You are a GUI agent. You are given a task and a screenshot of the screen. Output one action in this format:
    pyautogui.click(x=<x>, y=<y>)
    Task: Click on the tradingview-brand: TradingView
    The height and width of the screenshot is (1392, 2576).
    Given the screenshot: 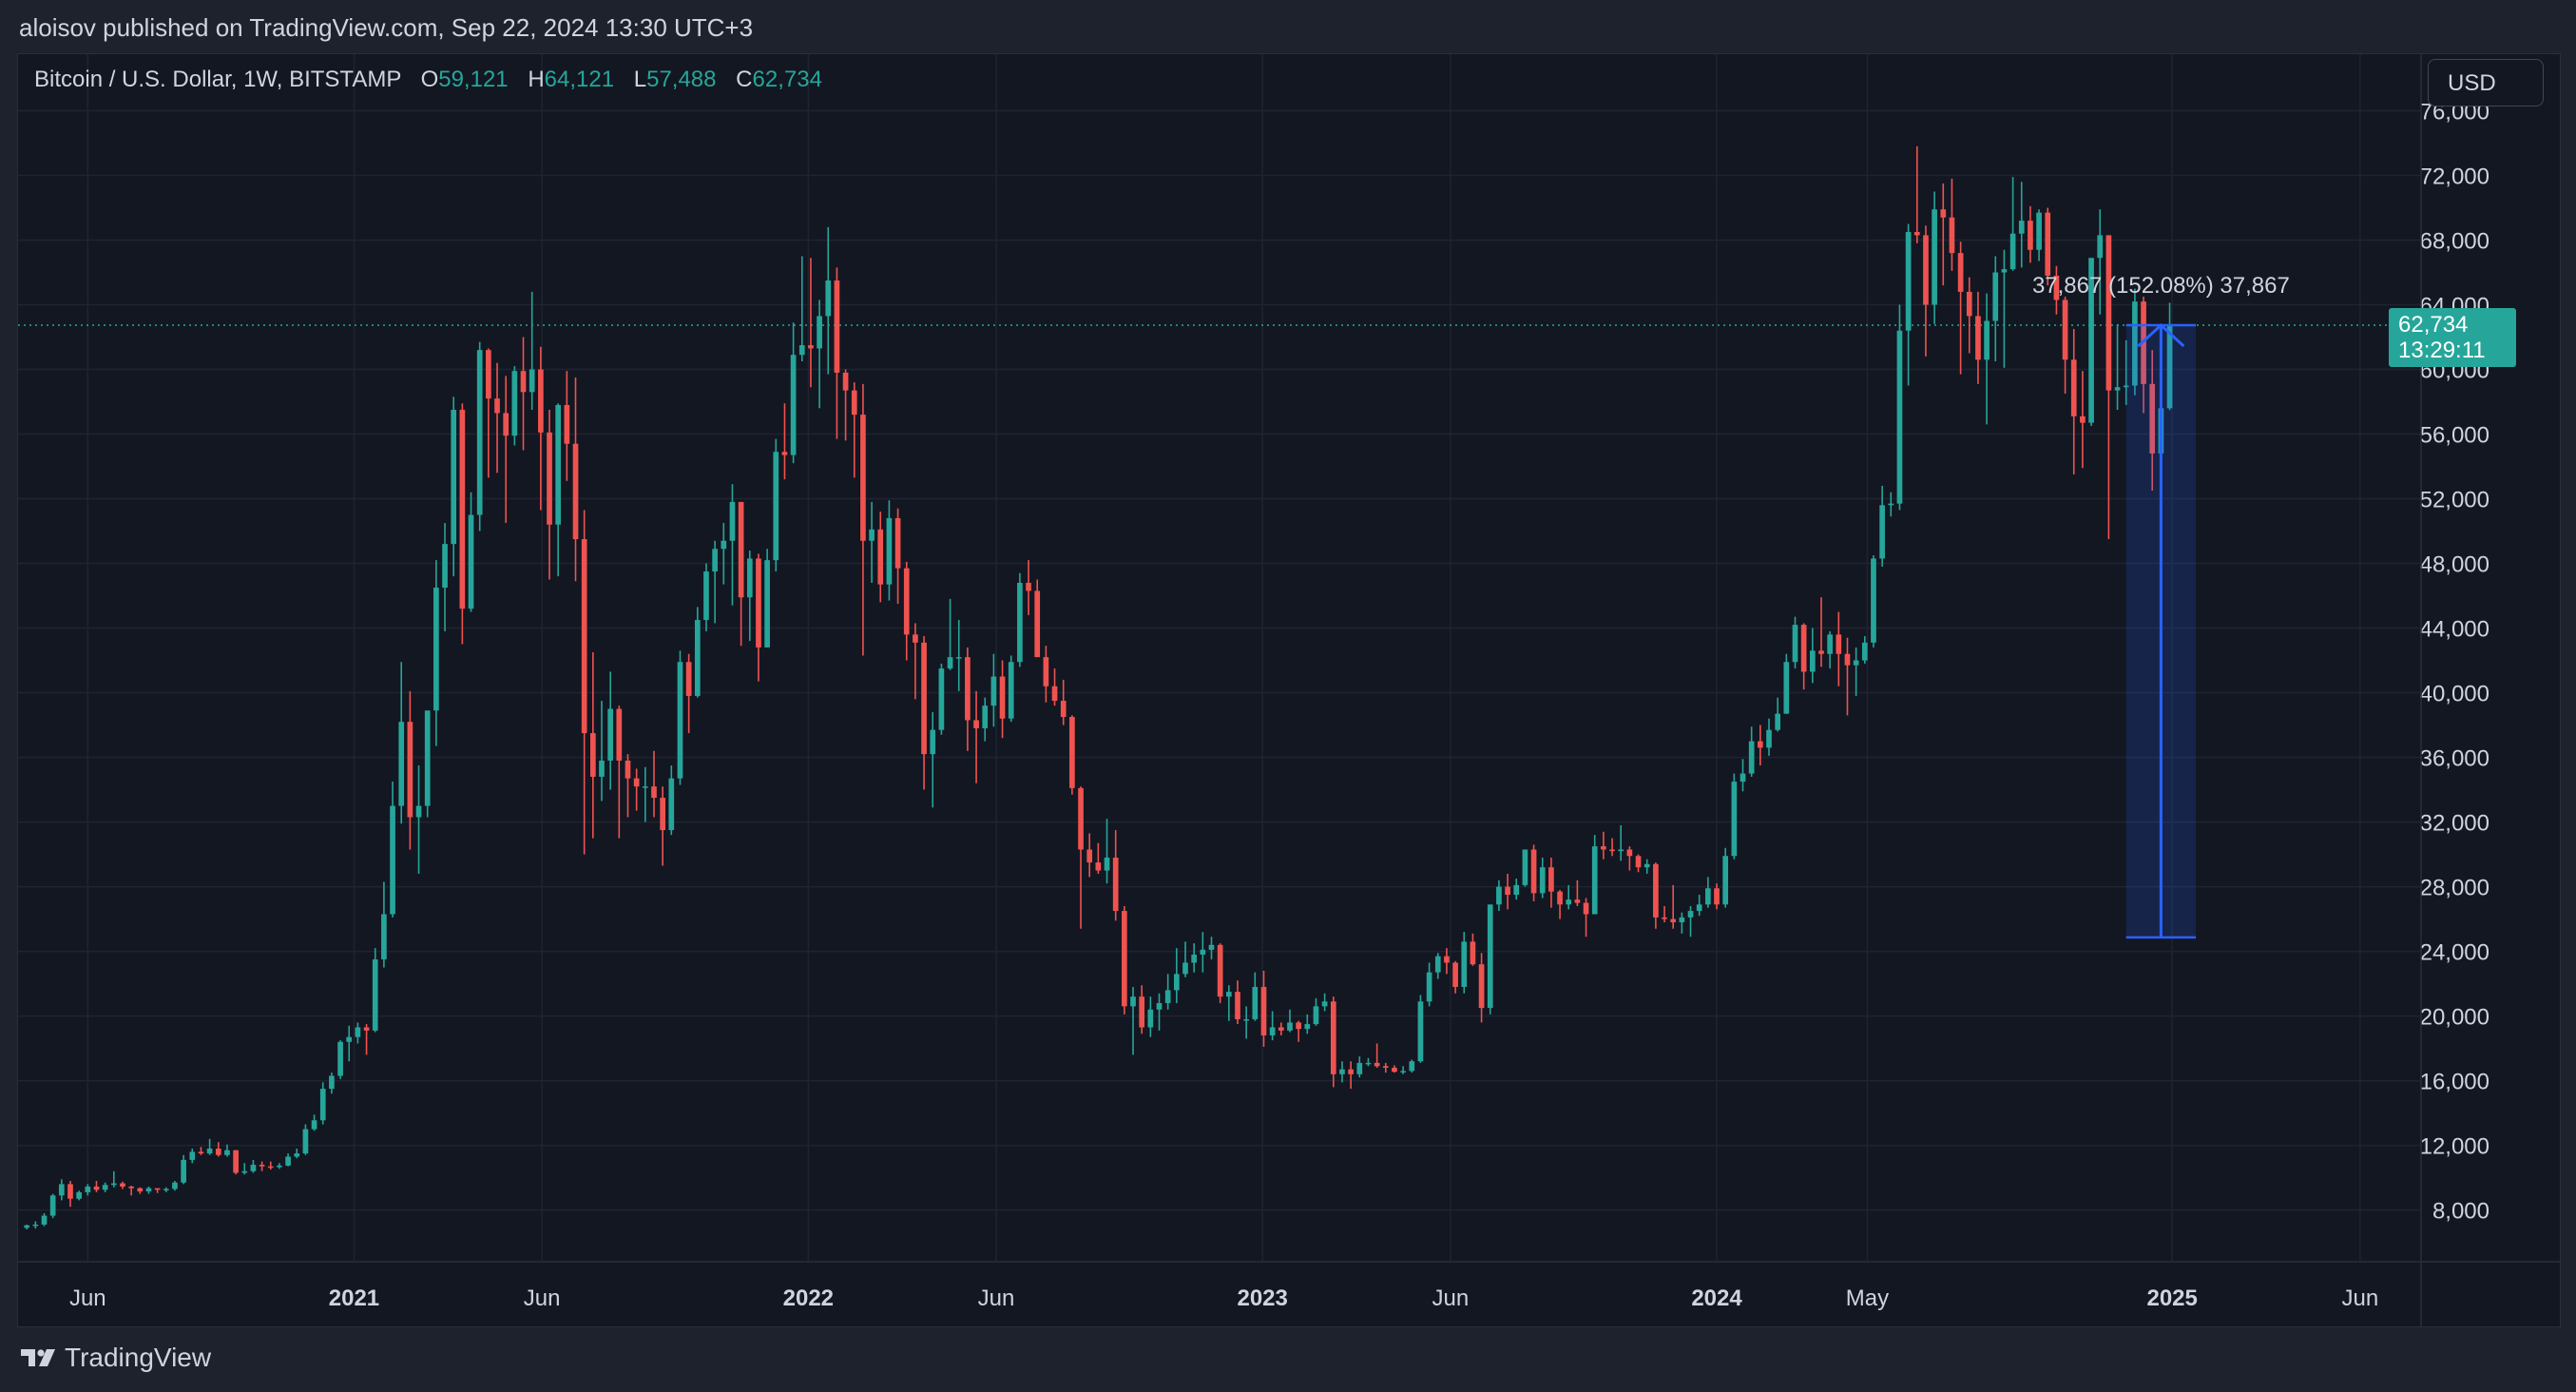 What is the action you would take?
    pyautogui.click(x=115, y=1358)
    